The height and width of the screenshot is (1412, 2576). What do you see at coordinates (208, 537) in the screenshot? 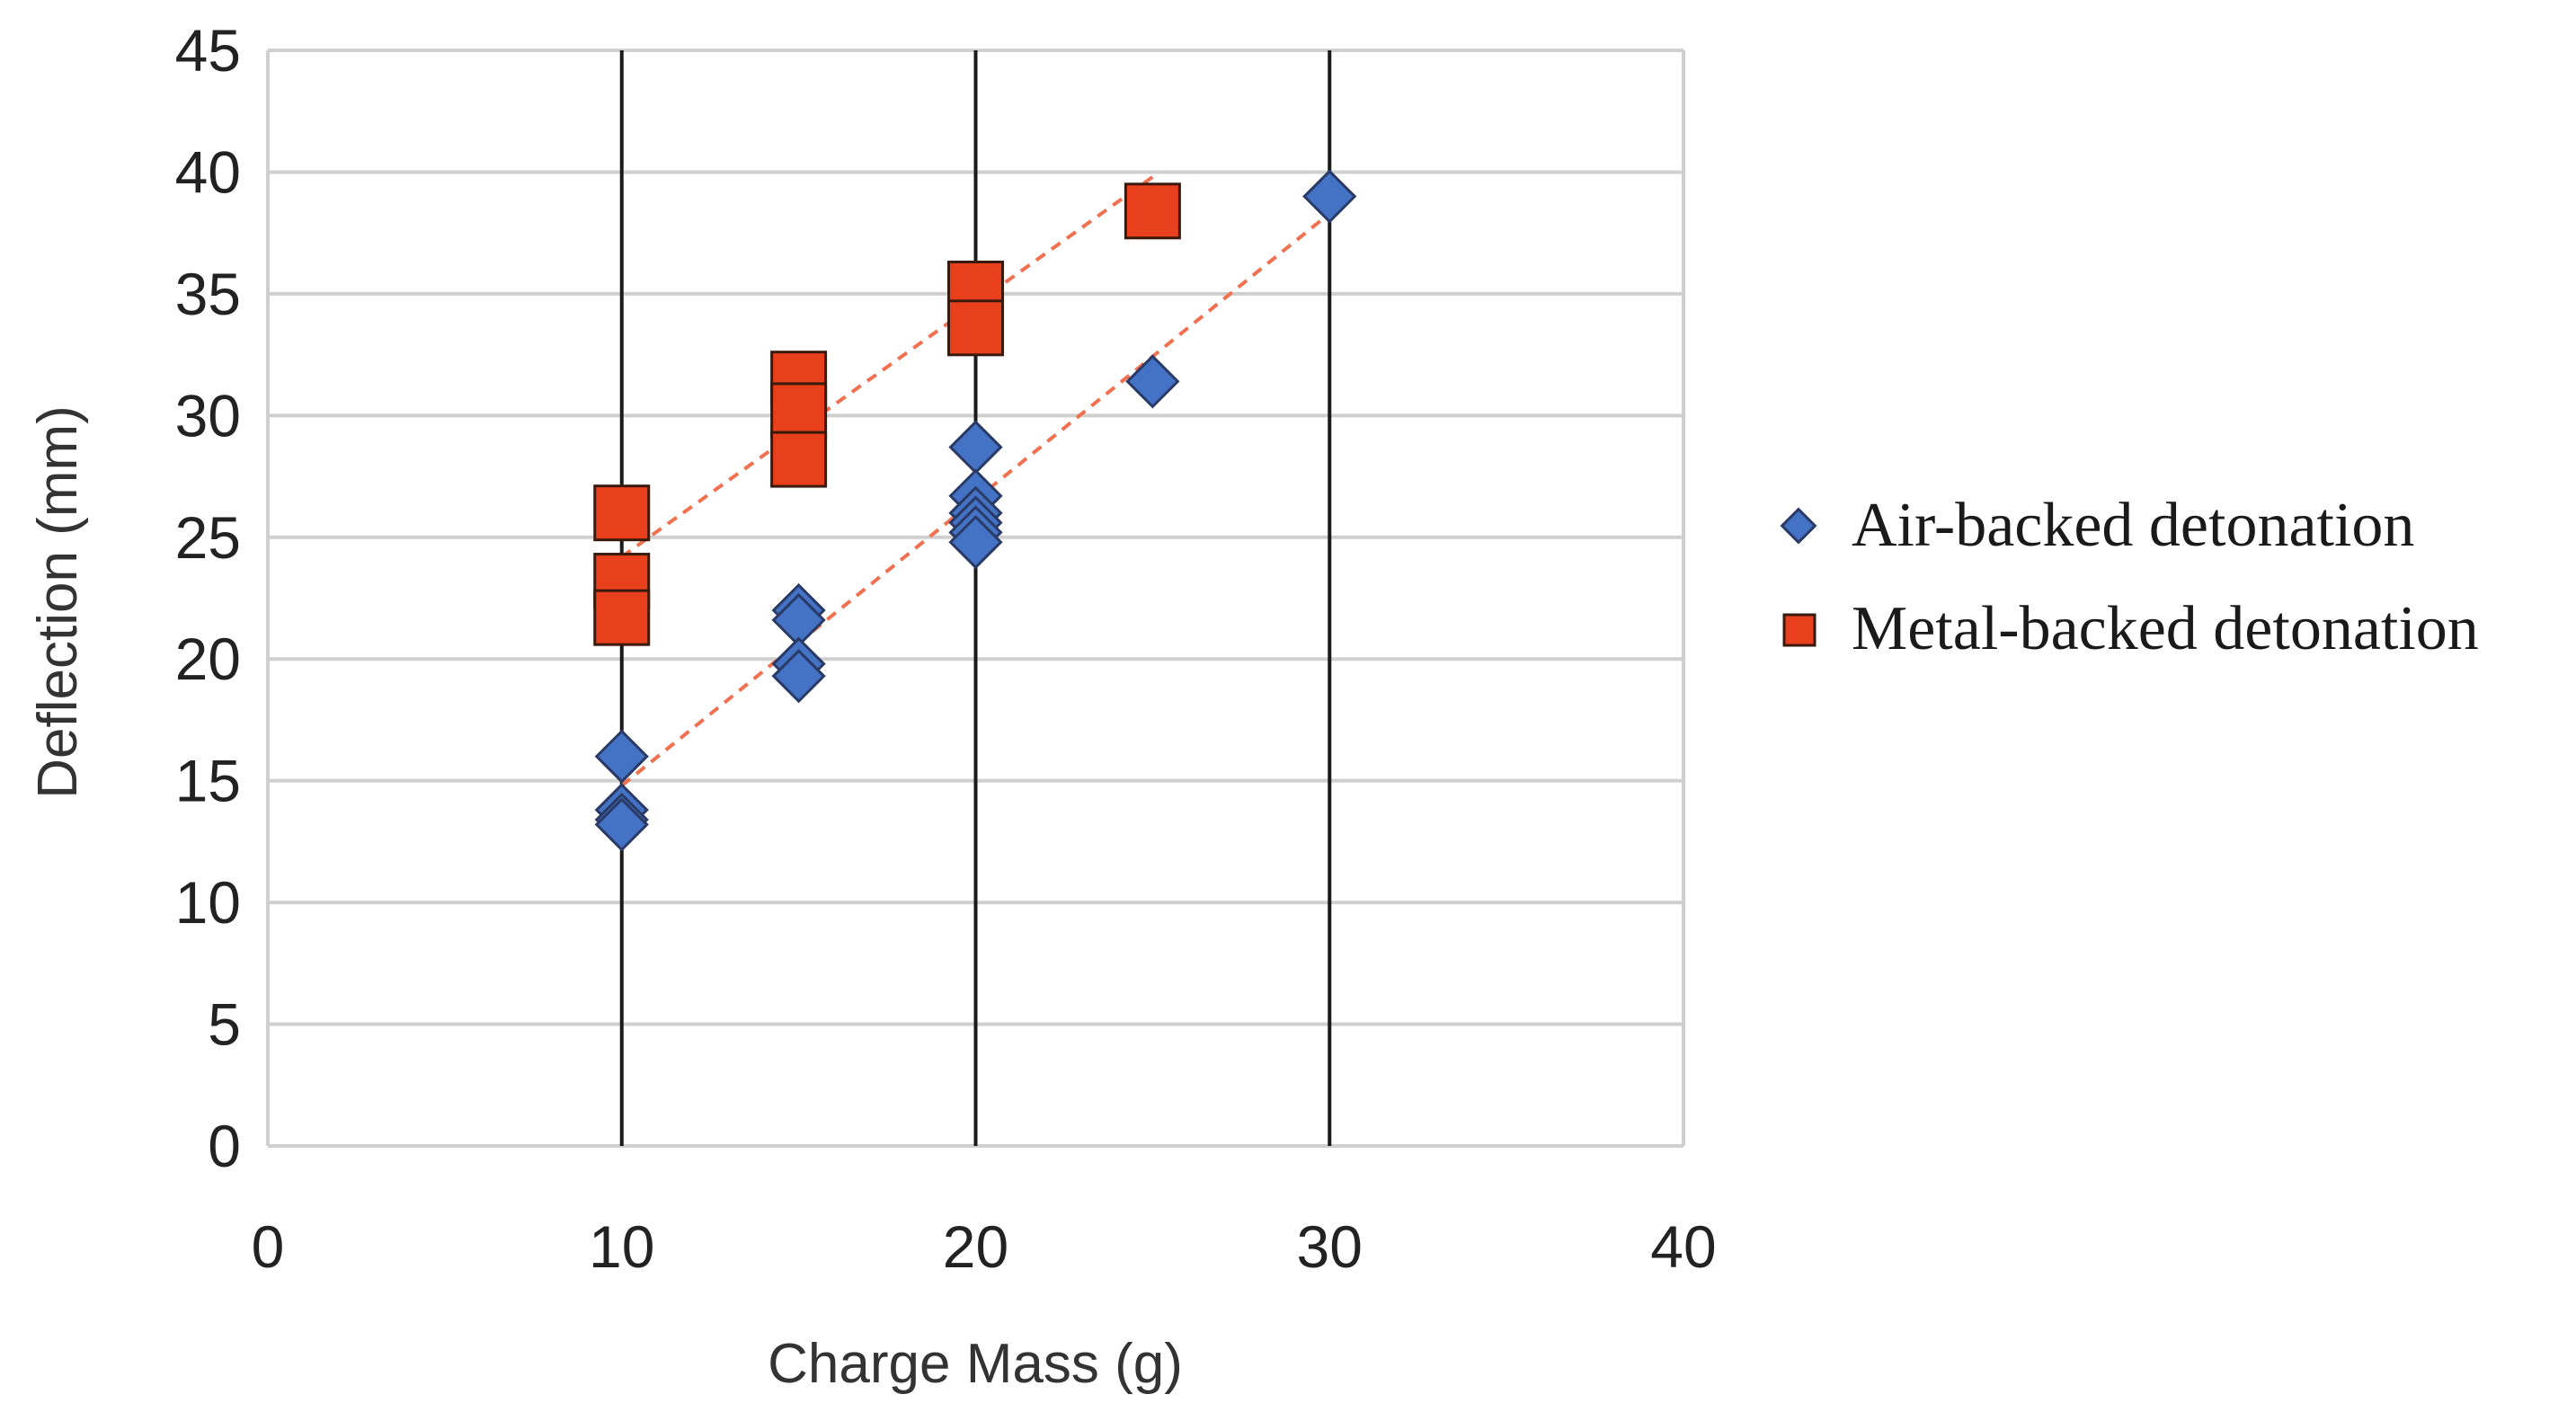
I see `y-tick-label-25: 25` at bounding box center [208, 537].